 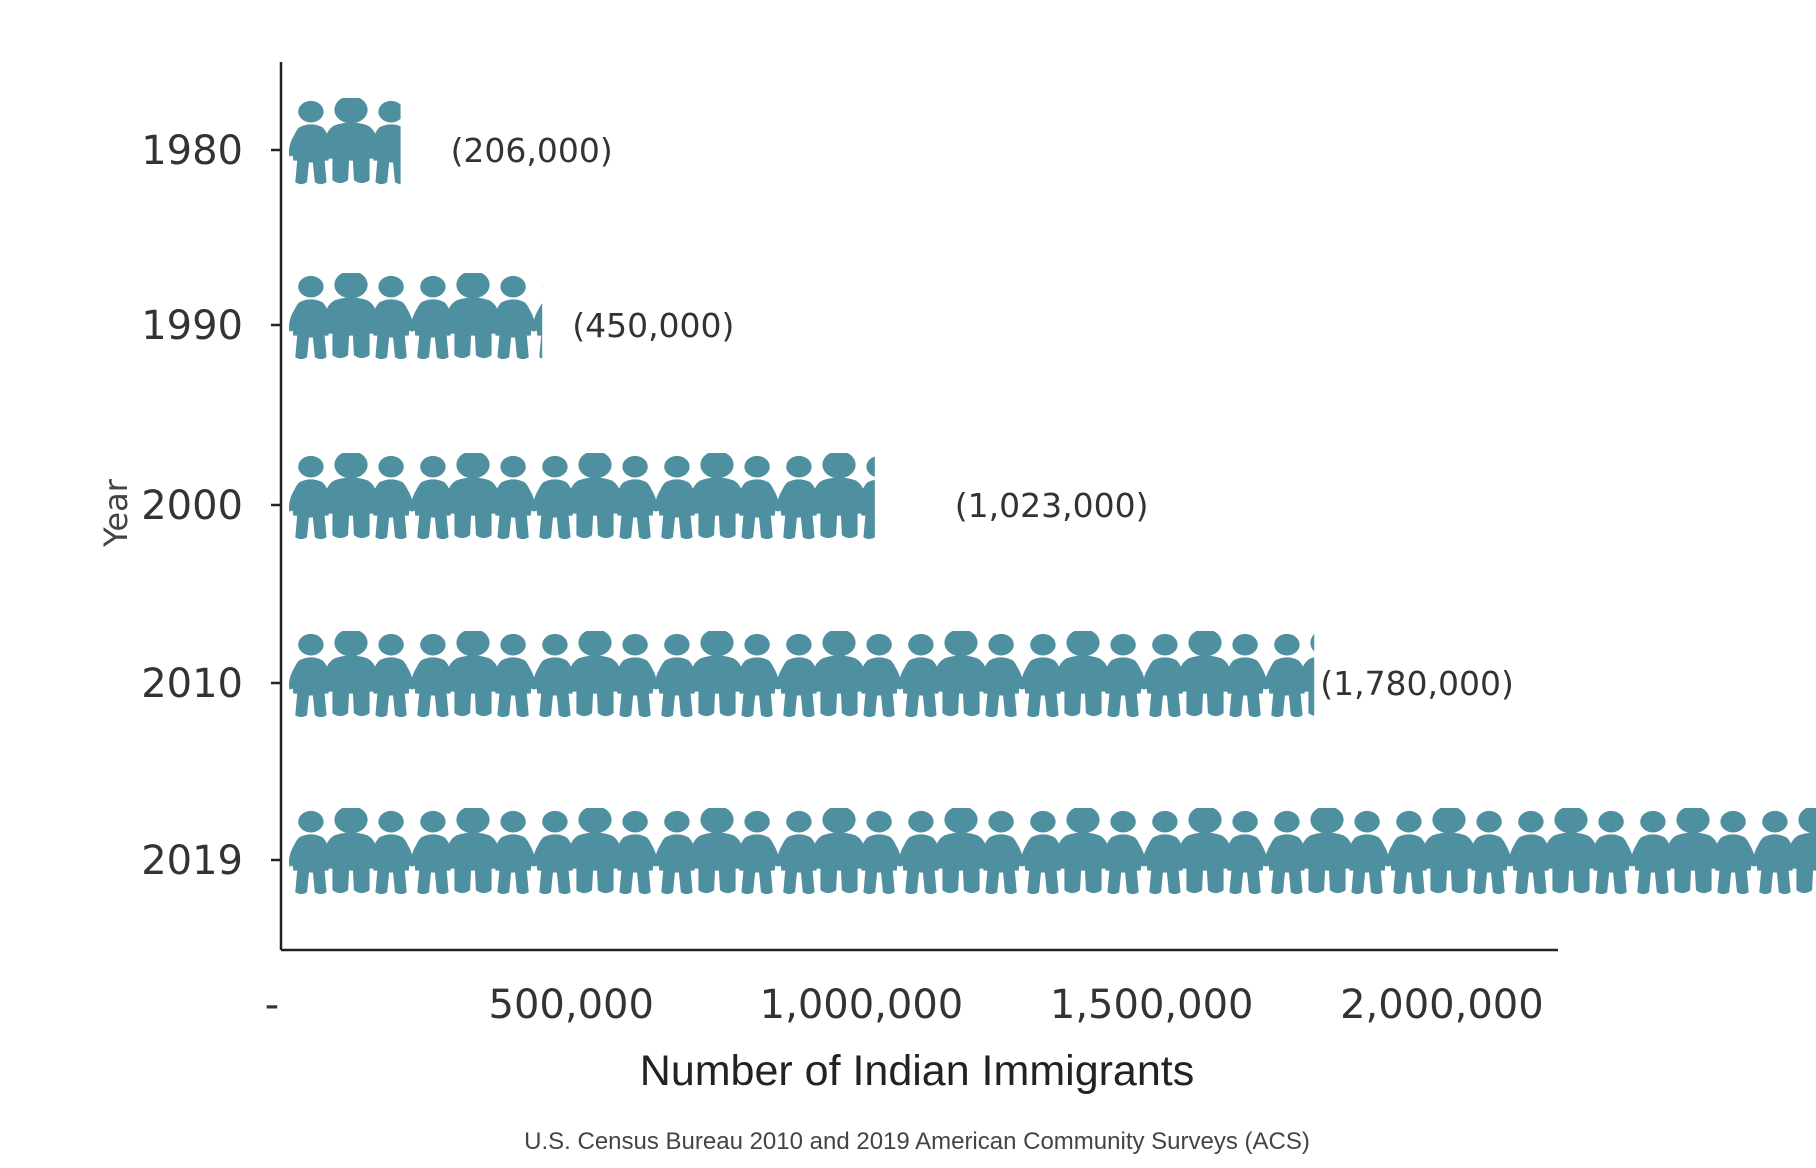 I want to click on data-label: (1,780,000), so click(x=1417, y=683).